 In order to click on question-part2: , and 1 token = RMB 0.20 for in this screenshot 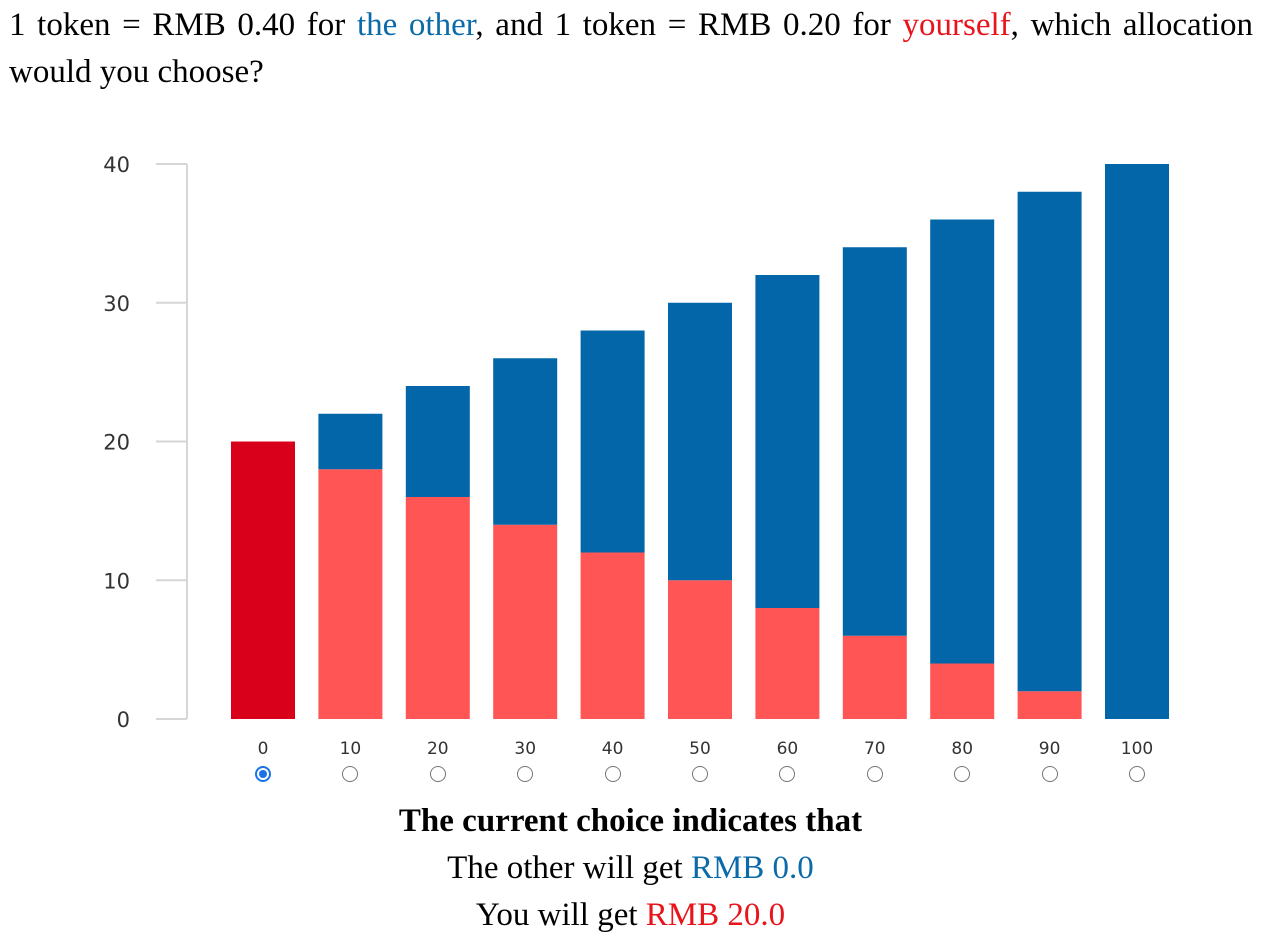, I will do `click(689, 25)`.